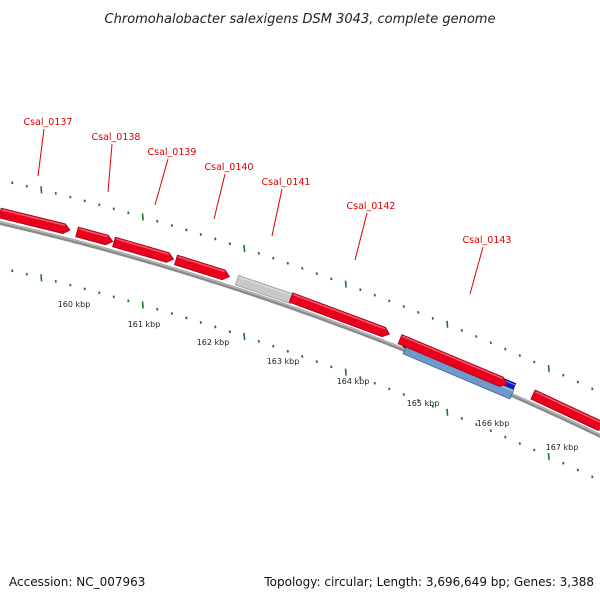 The height and width of the screenshot is (600, 600). Describe the element at coordinates (77, 582) in the screenshot. I see `accession-text: Accession: NC_007963` at that location.